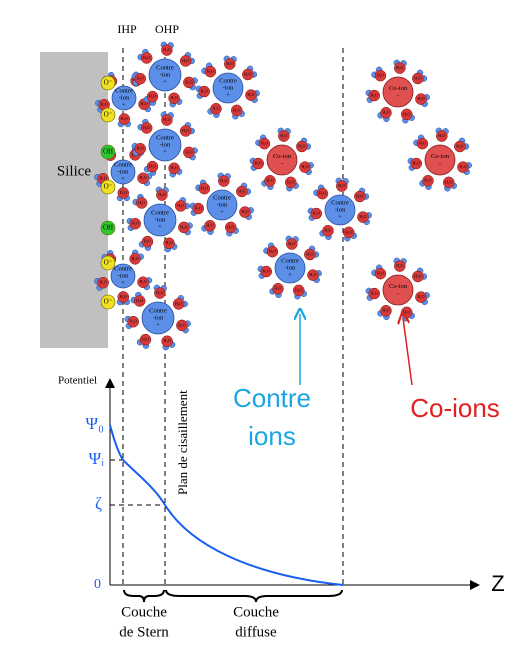 The width and height of the screenshot is (509, 652). What do you see at coordinates (256, 612) in the screenshot?
I see `diffuse-label: Couche` at bounding box center [256, 612].